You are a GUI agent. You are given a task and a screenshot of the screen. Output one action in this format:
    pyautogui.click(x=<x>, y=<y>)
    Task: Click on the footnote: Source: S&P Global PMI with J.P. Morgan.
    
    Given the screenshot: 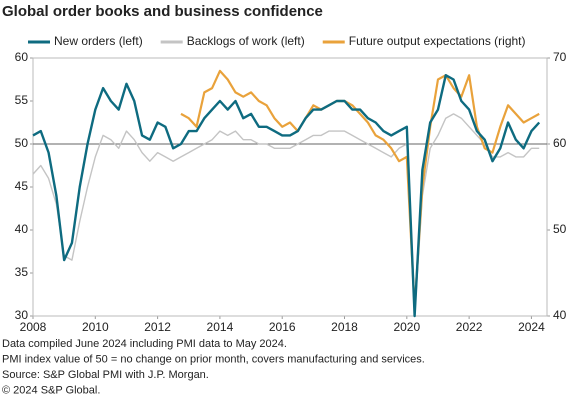 What is the action you would take?
    pyautogui.click(x=105, y=375)
    